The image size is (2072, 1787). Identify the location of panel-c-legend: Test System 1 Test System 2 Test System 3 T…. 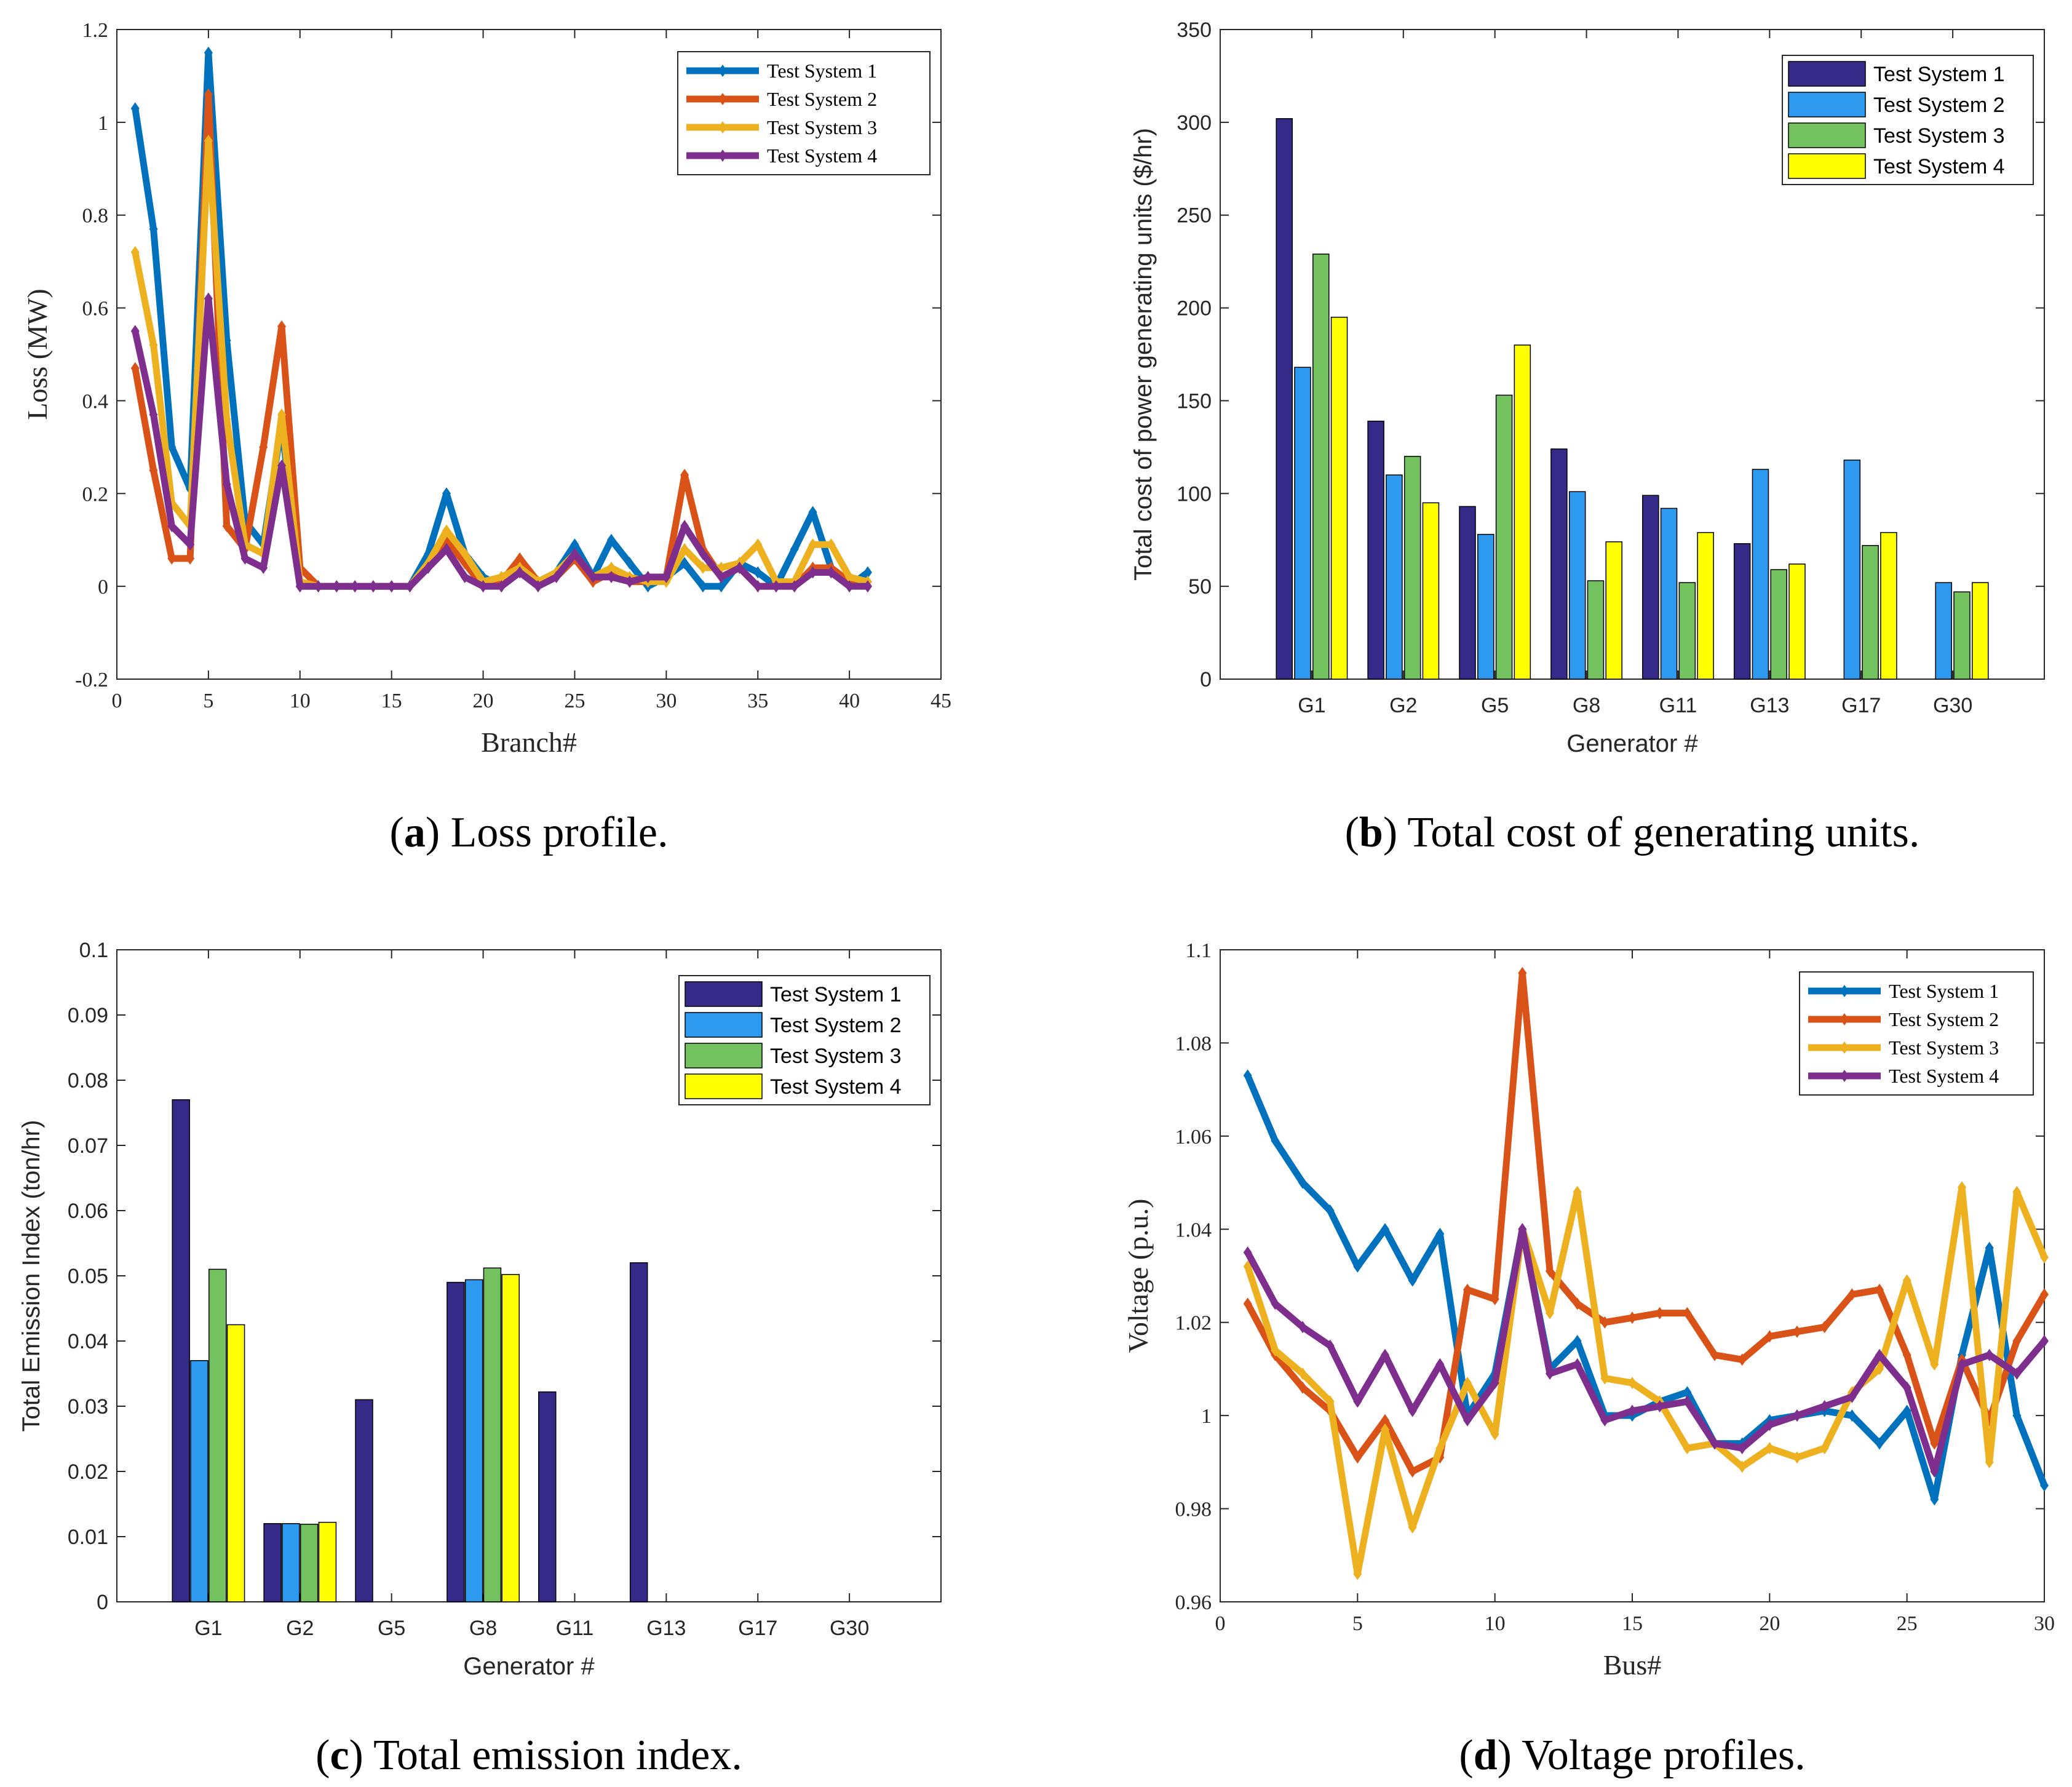
(804, 1040).